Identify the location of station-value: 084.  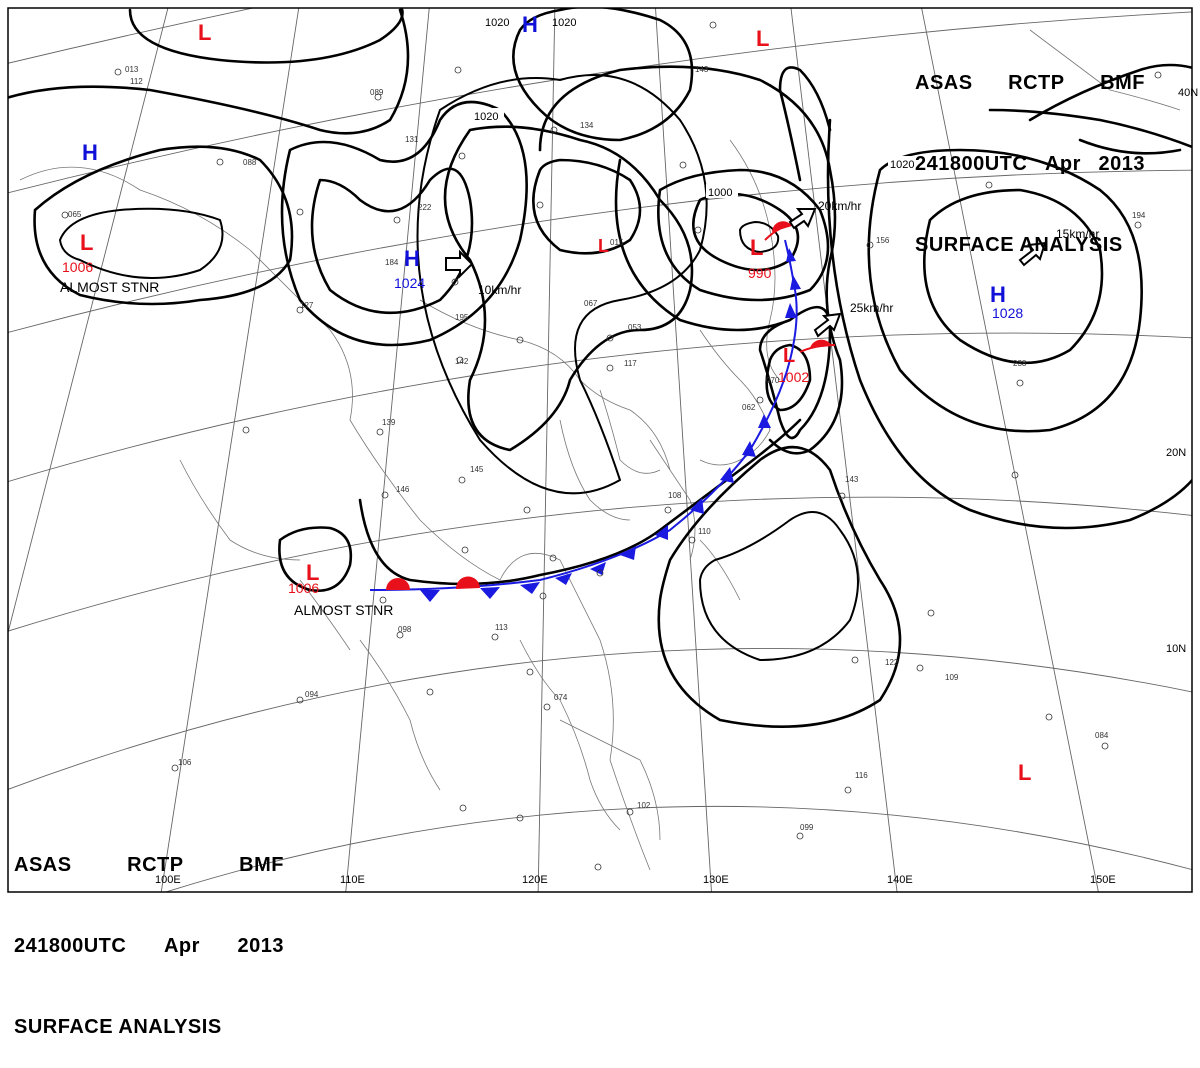
(1102, 735).